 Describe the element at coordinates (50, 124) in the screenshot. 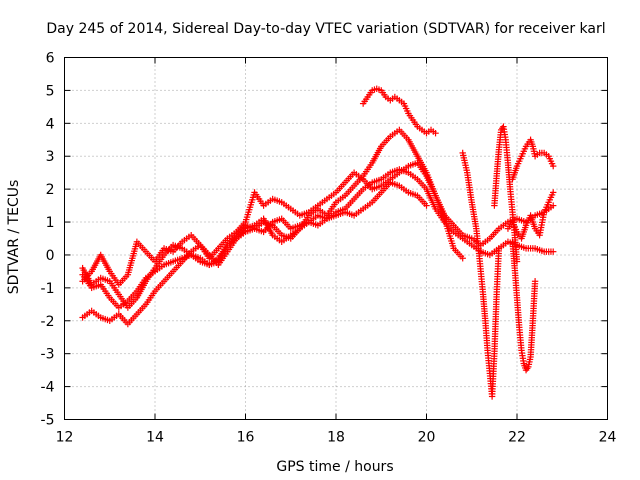

I see `y-tick-label: 4` at that location.